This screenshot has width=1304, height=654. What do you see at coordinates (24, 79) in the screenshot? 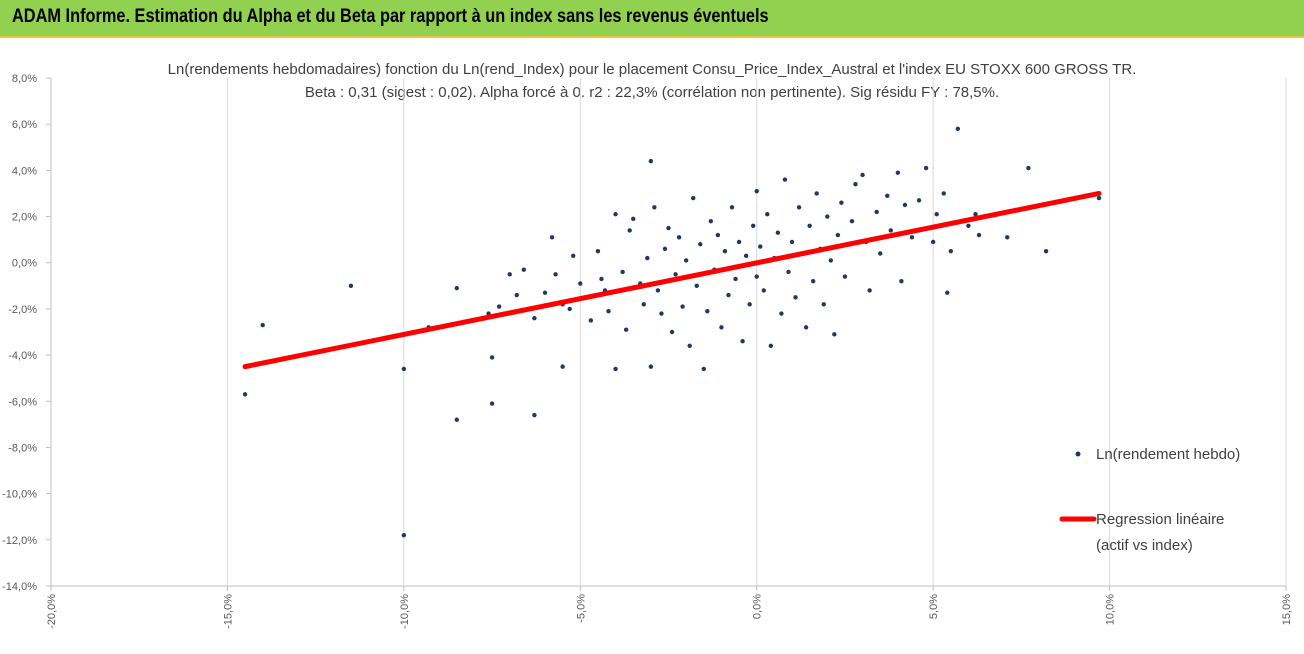
I see `y-tick-label: 8,0%` at bounding box center [24, 79].